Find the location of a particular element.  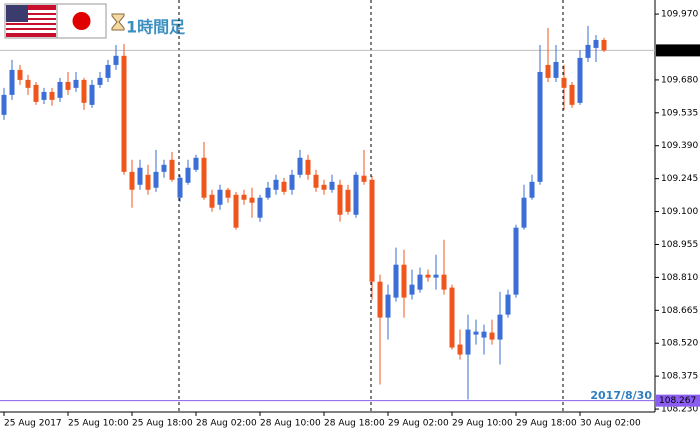

x-tick-label: 29 Aug 18:00 is located at coordinates (546, 424).